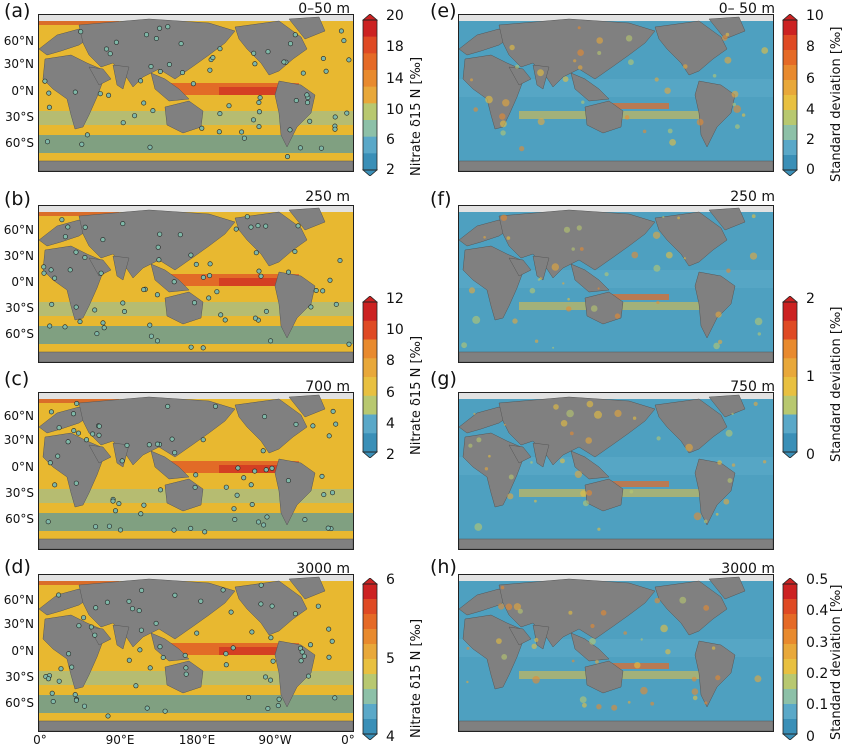  I want to click on colorbar-tick: 2, so click(810, 299).